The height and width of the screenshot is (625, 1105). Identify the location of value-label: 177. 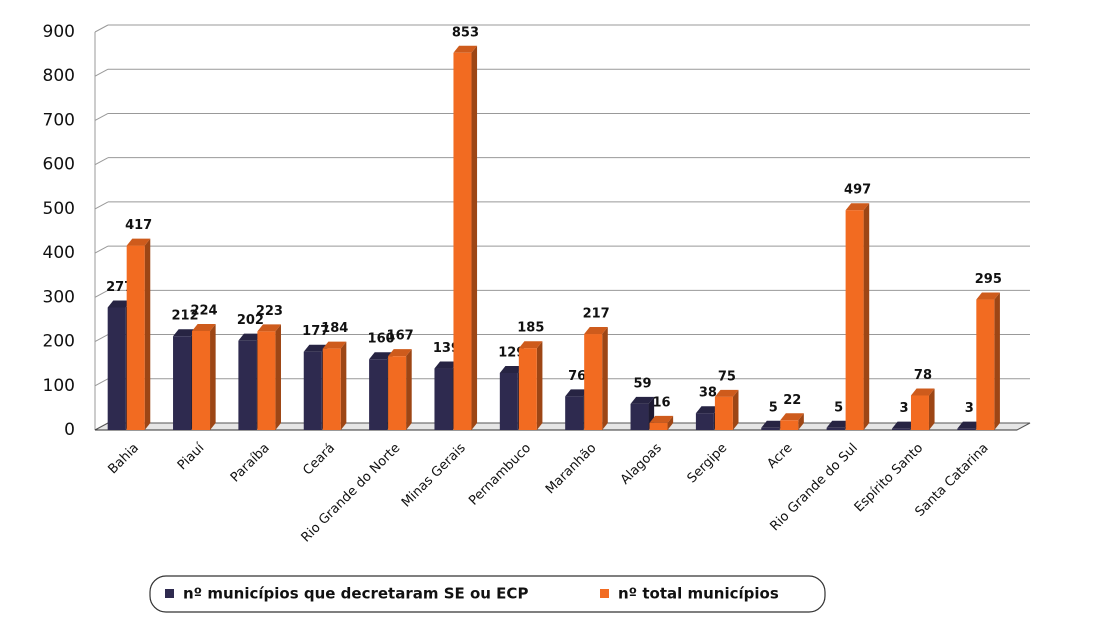
(315, 331).